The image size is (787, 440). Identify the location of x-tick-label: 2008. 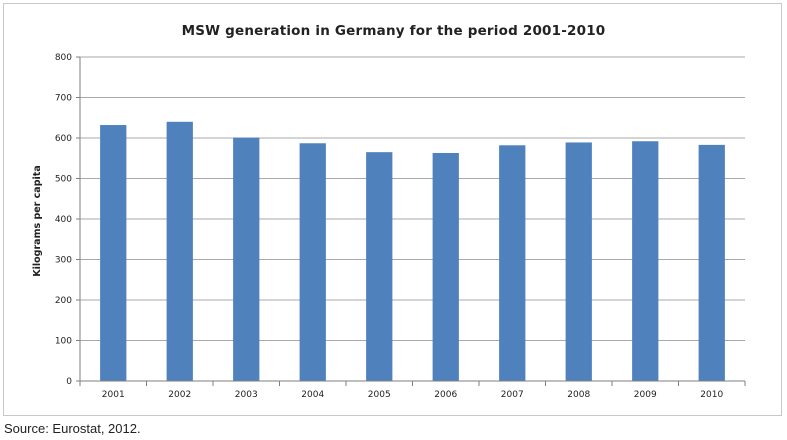
(578, 395).